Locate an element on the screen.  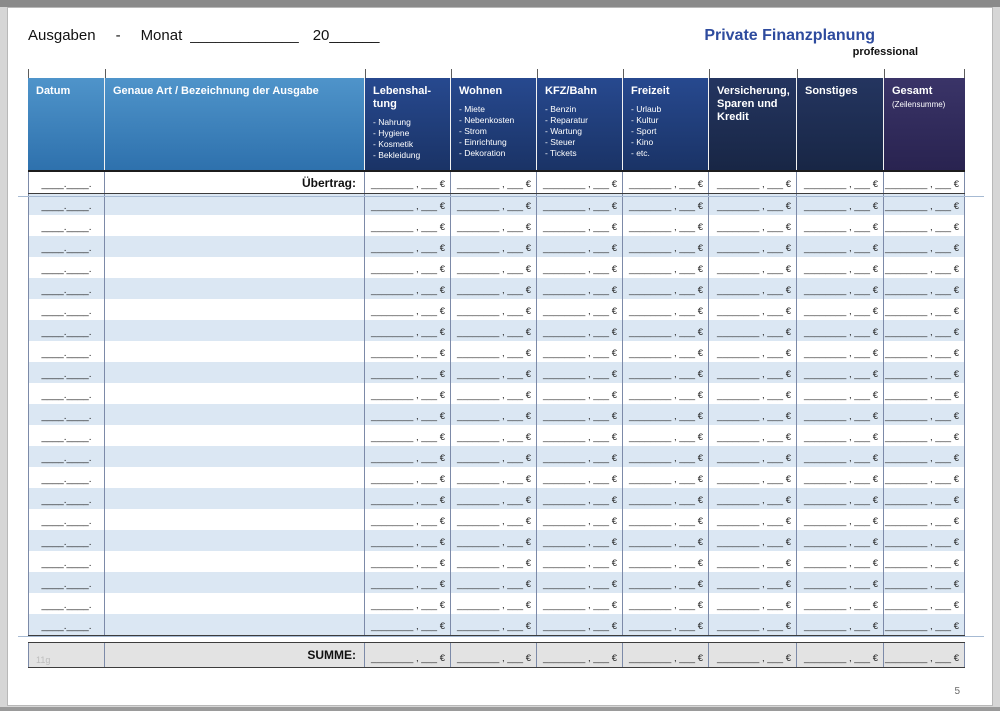
column-subitem: - Nebenkosten is located at coordinates (487, 120).